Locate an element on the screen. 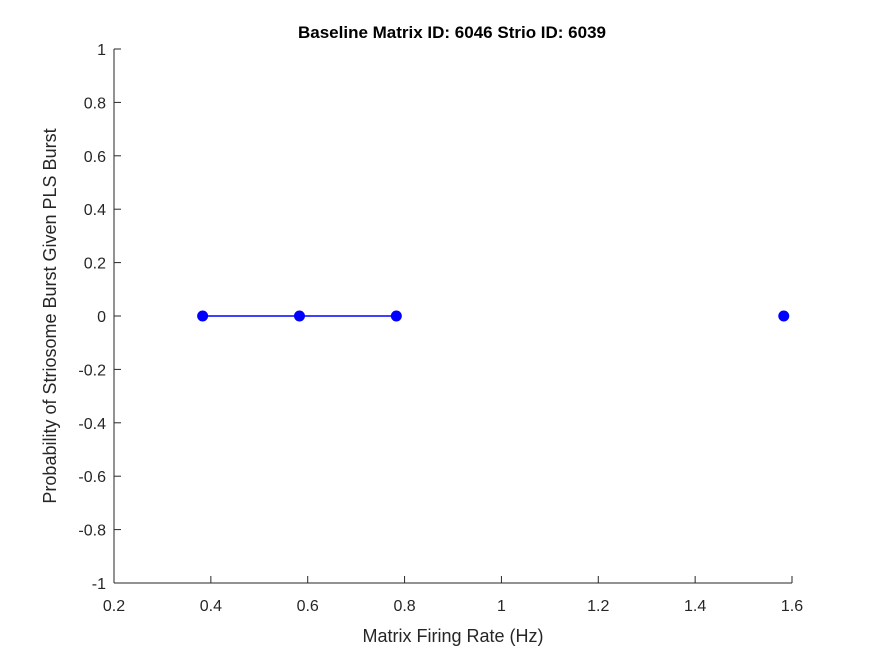 The image size is (875, 656). x-tick-label: 0.2 is located at coordinates (114, 606).